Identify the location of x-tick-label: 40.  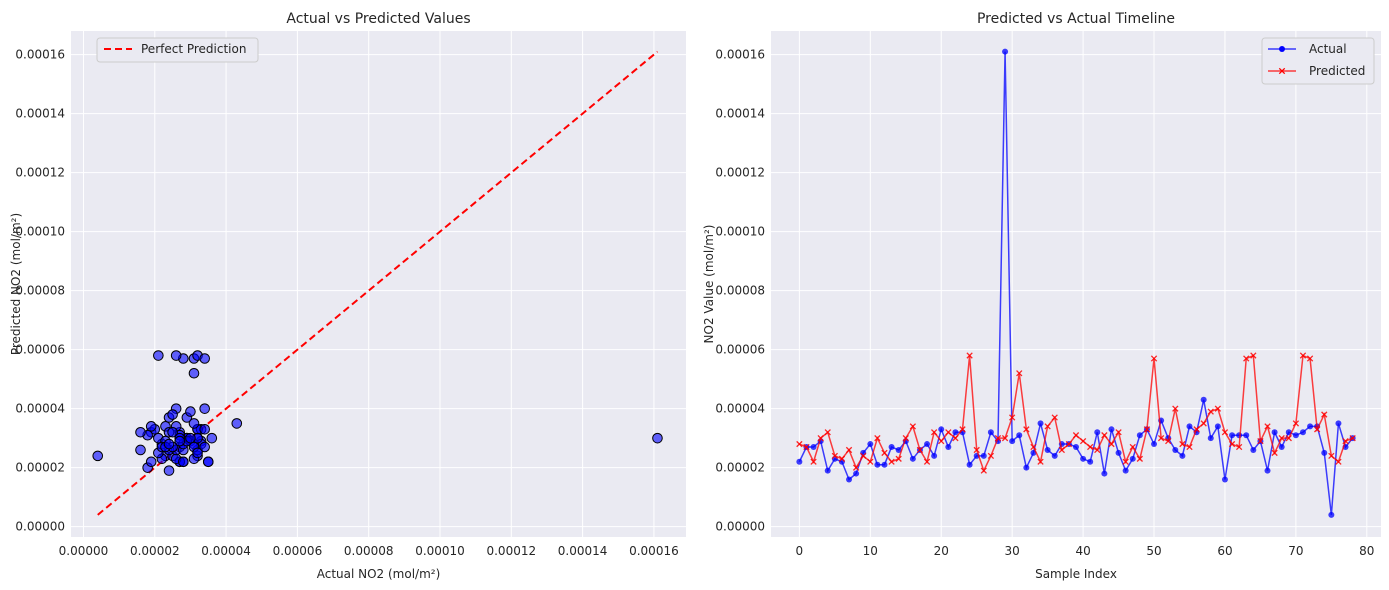
(1082, 551).